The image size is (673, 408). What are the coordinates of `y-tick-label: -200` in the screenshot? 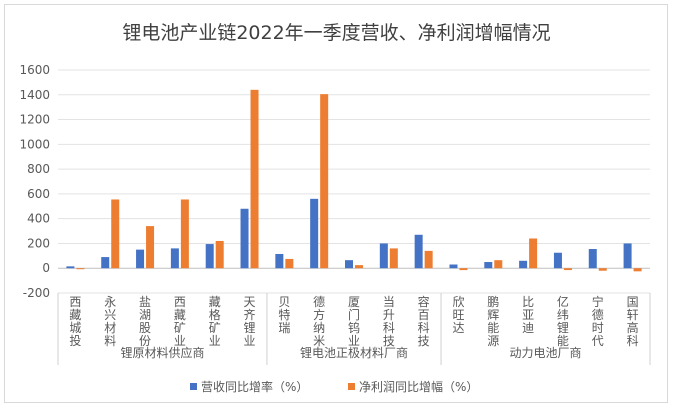 It's located at (36, 293).